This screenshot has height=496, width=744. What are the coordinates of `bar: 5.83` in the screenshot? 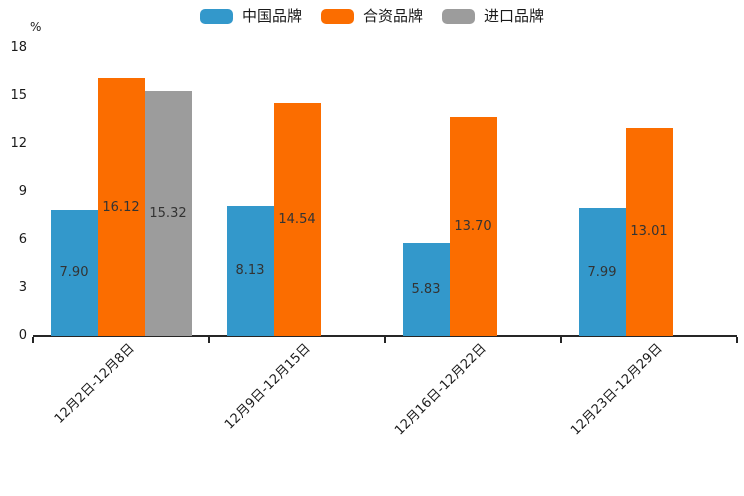 It's located at (426, 289).